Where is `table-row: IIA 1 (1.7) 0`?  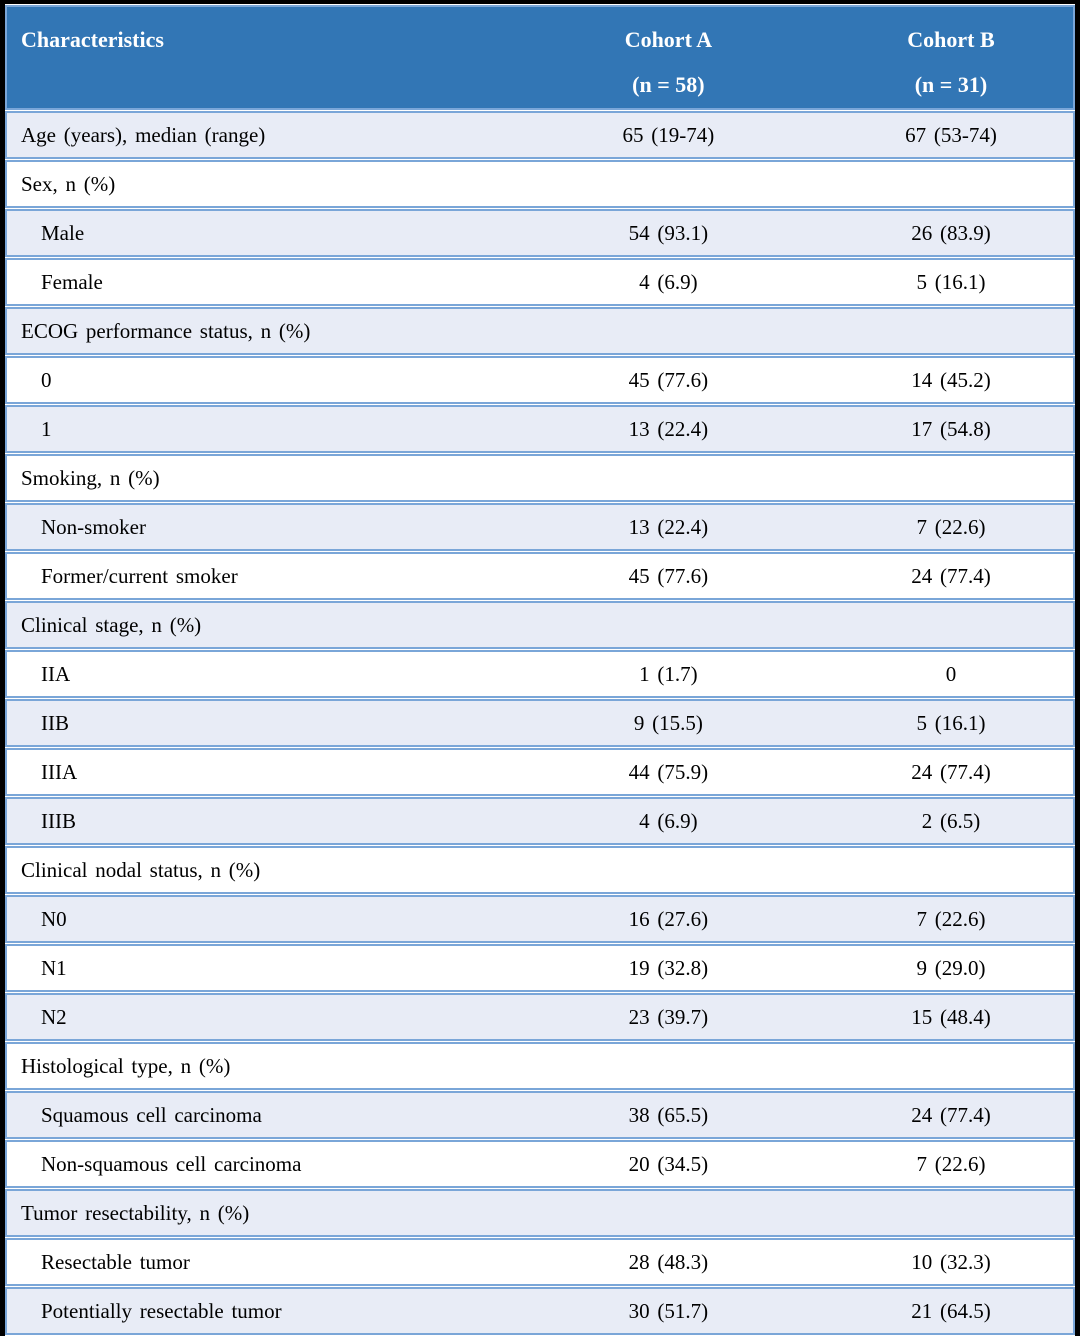
table-row: IIA 1 (1.7) 0 is located at coordinates (540, 674).